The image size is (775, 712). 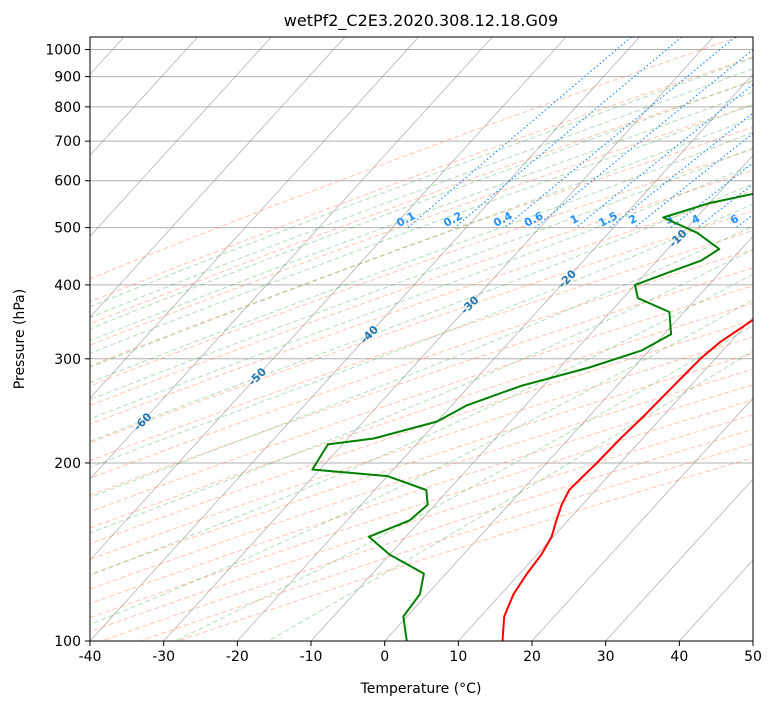 What do you see at coordinates (67, 286) in the screenshot?
I see `y-tick-label: 400` at bounding box center [67, 286].